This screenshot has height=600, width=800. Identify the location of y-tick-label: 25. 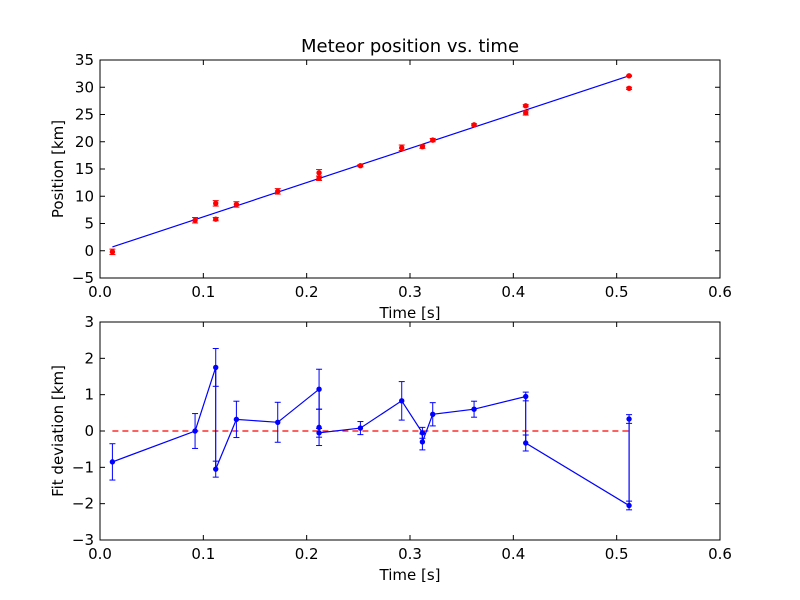
(84, 115).